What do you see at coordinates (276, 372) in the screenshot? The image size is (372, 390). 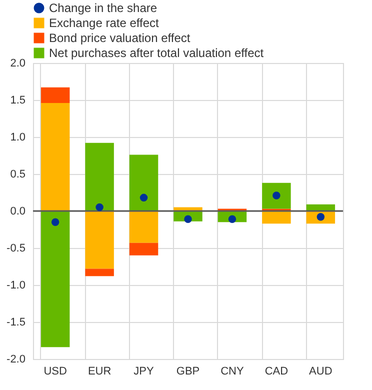 I see `x-tick-label: CAD` at bounding box center [276, 372].